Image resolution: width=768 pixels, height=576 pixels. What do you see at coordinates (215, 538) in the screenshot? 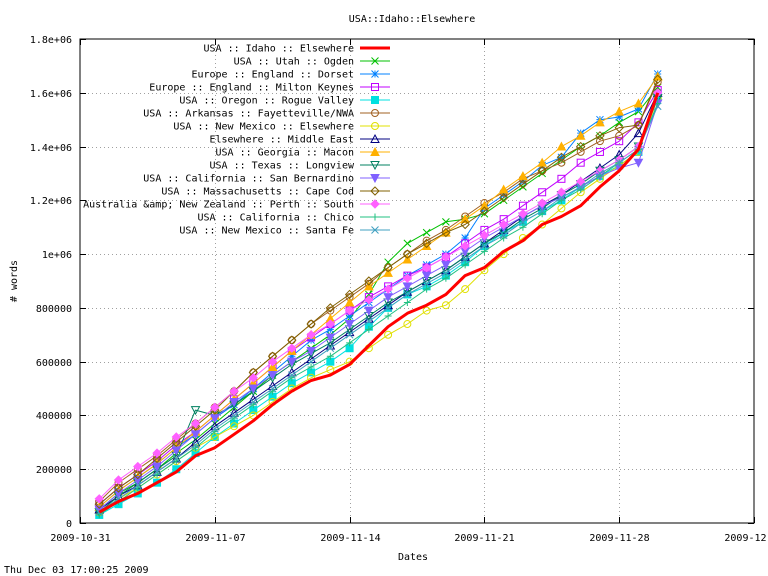
I see `x-tick-label: 2009-11-07` at bounding box center [215, 538].